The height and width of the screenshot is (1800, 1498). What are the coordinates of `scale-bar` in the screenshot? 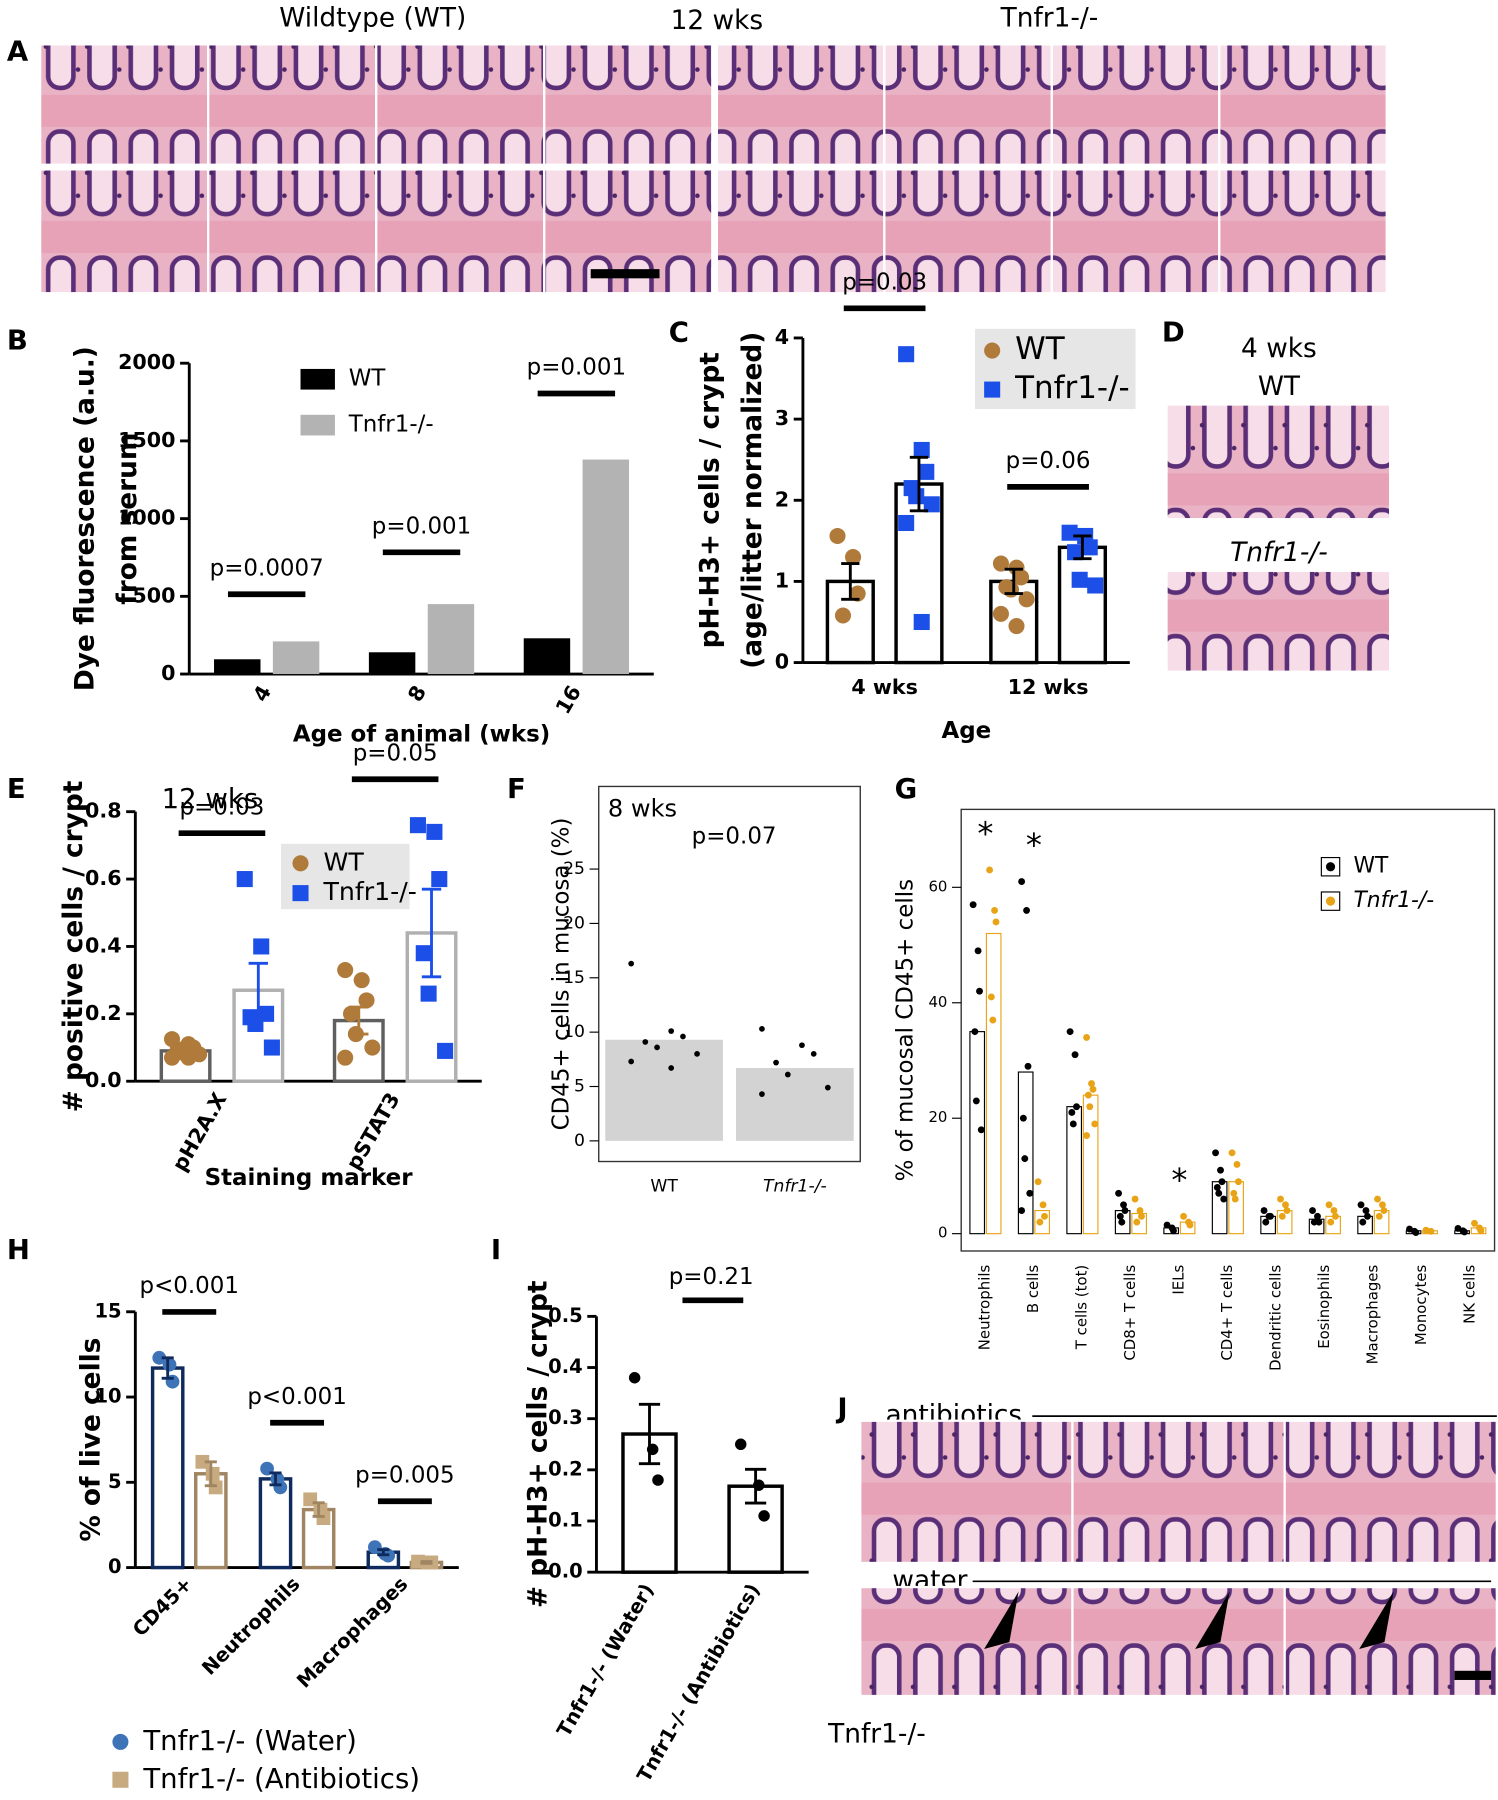 It's located at (625, 274).